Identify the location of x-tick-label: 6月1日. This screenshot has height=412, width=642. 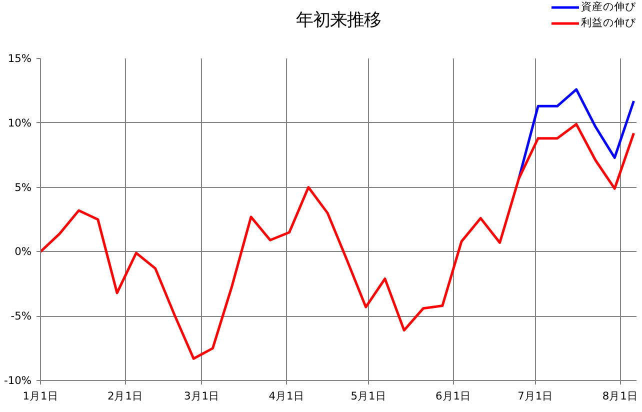
(454, 396).